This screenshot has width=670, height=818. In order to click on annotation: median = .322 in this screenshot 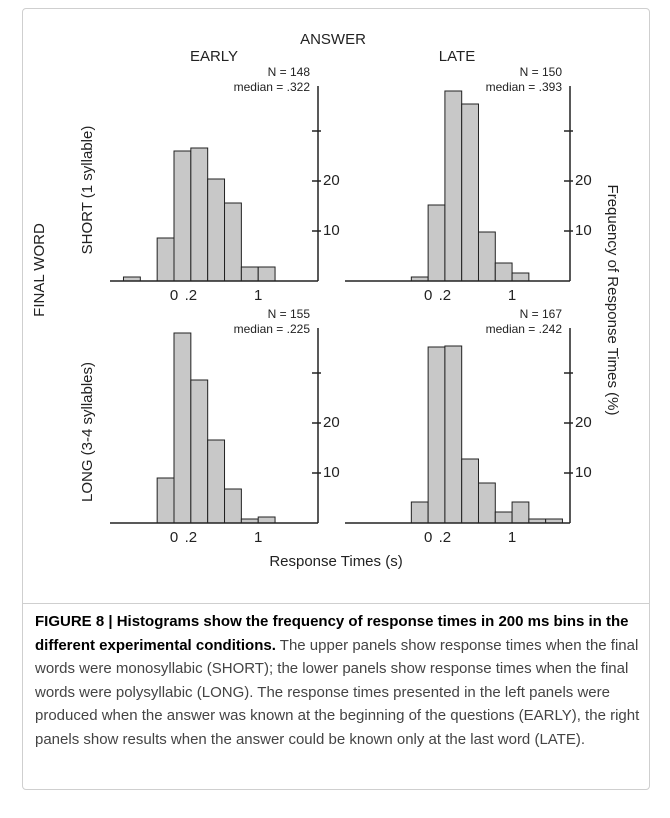, I will do `click(272, 87)`.